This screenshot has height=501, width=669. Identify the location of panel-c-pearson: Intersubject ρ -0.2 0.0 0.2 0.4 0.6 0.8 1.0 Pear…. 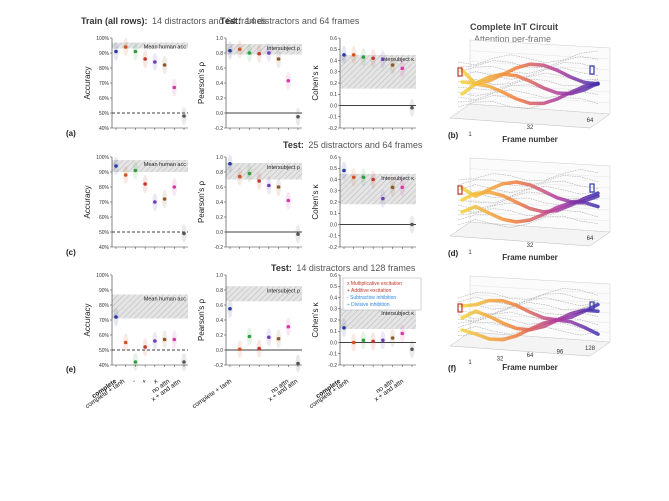
(249, 202).